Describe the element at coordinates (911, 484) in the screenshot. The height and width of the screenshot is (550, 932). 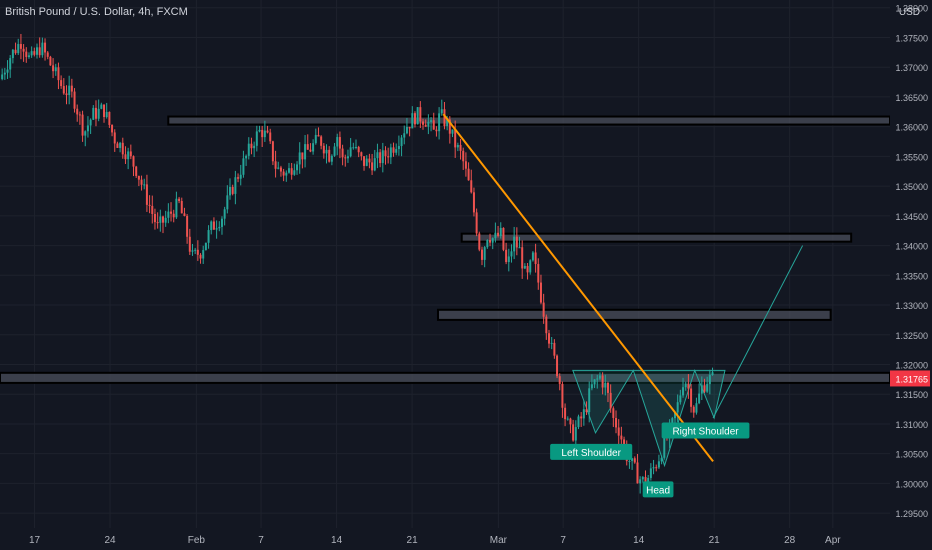
I see `price-tick-label: 1.30000` at that location.